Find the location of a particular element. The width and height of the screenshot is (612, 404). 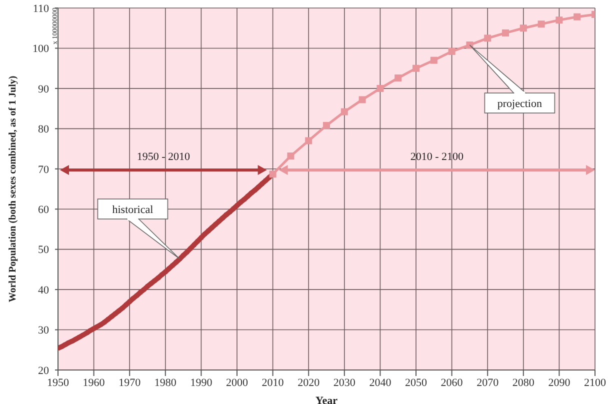

x-tick-label: 1990 is located at coordinates (201, 382).